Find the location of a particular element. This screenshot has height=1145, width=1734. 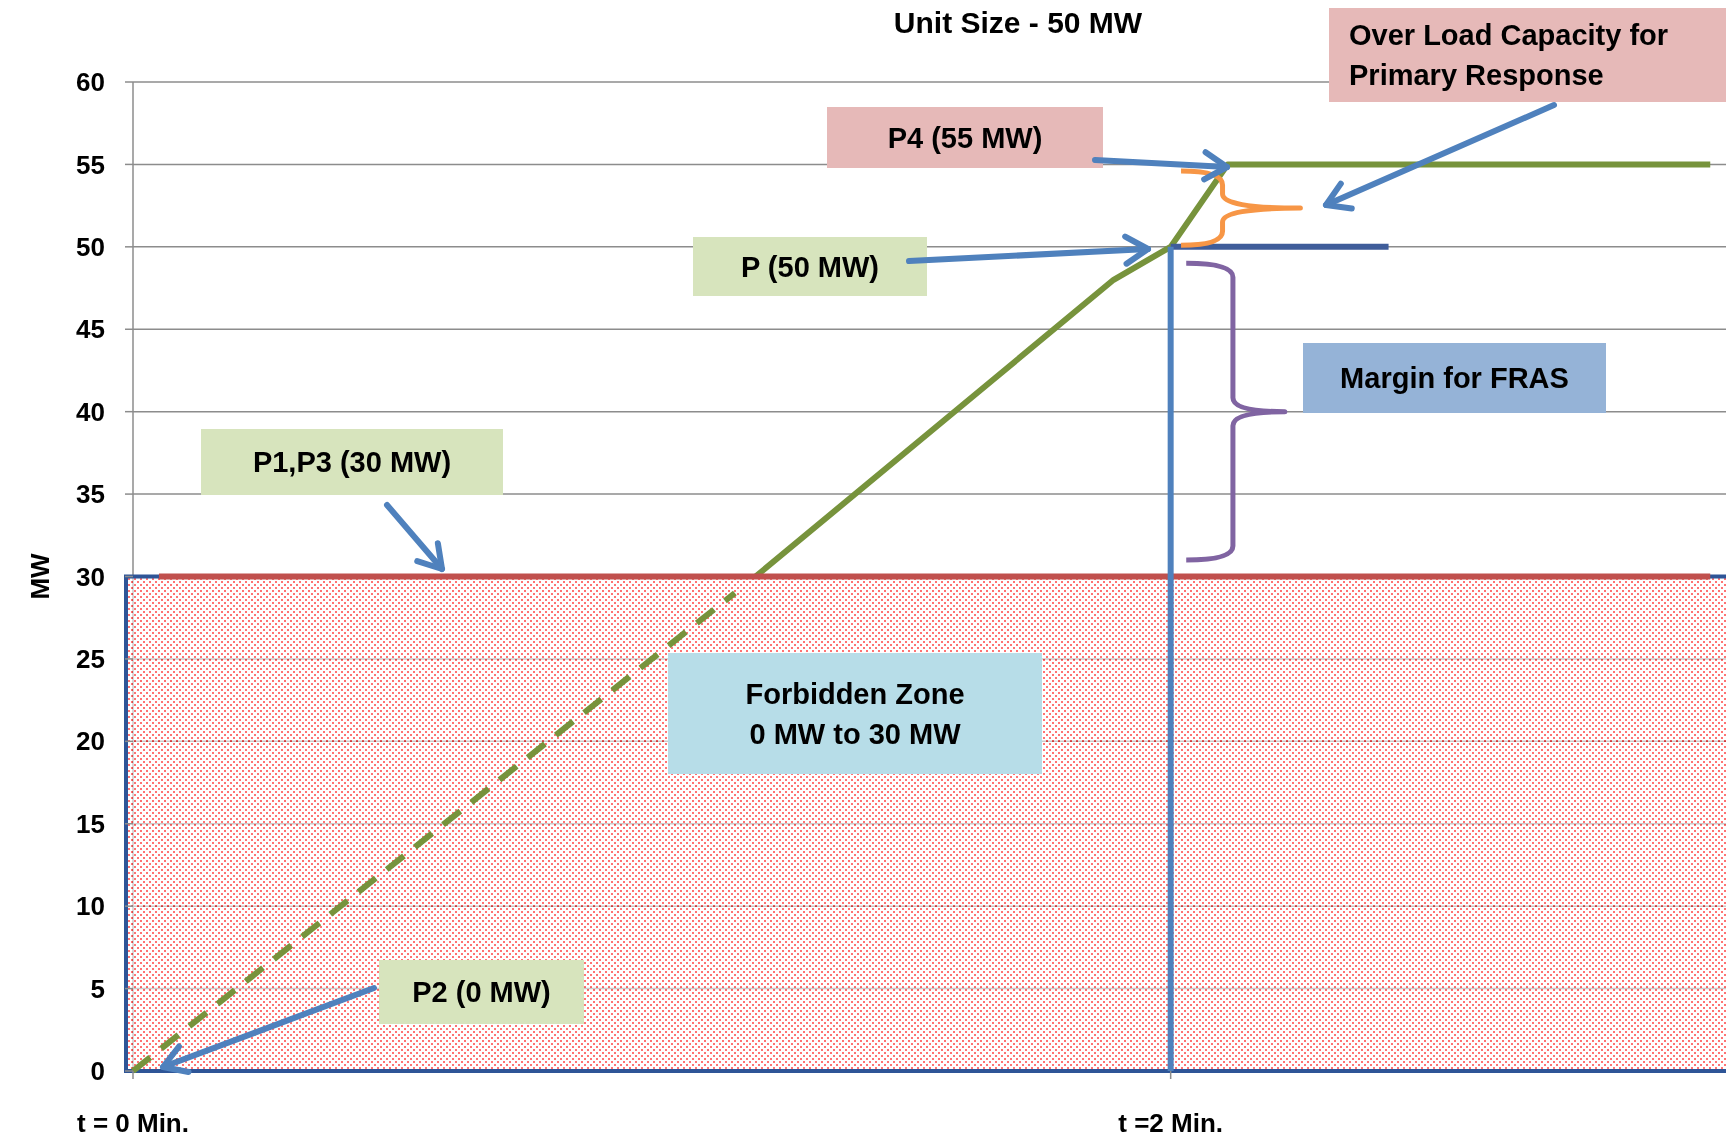

annotation: P (50 MW) is located at coordinates (810, 266).